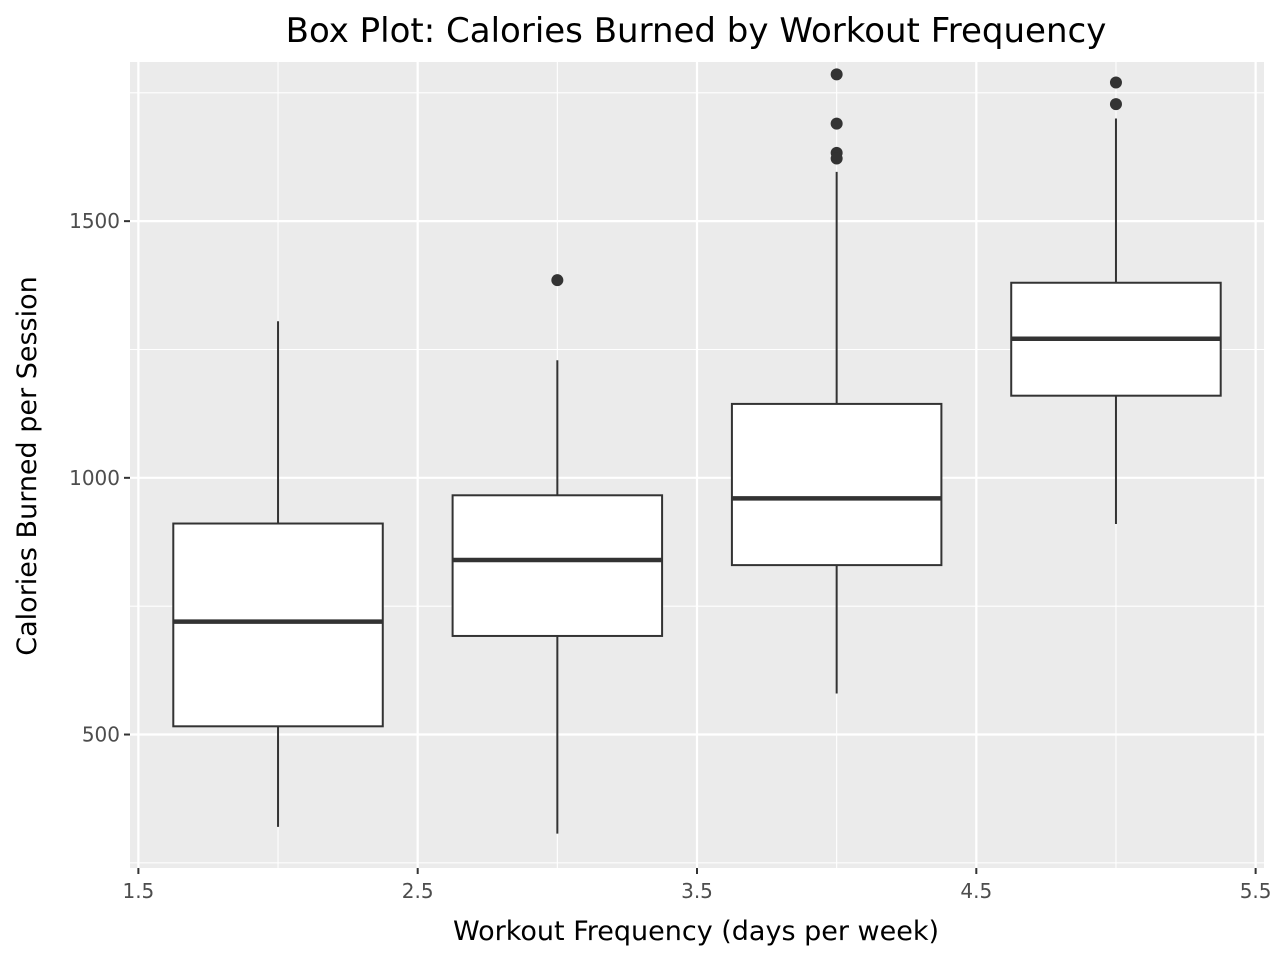 Image resolution: width=1280 pixels, height=960 pixels. Describe the element at coordinates (27, 465) in the screenshot. I see `y-axis-title: Calories Burned per Session` at that location.